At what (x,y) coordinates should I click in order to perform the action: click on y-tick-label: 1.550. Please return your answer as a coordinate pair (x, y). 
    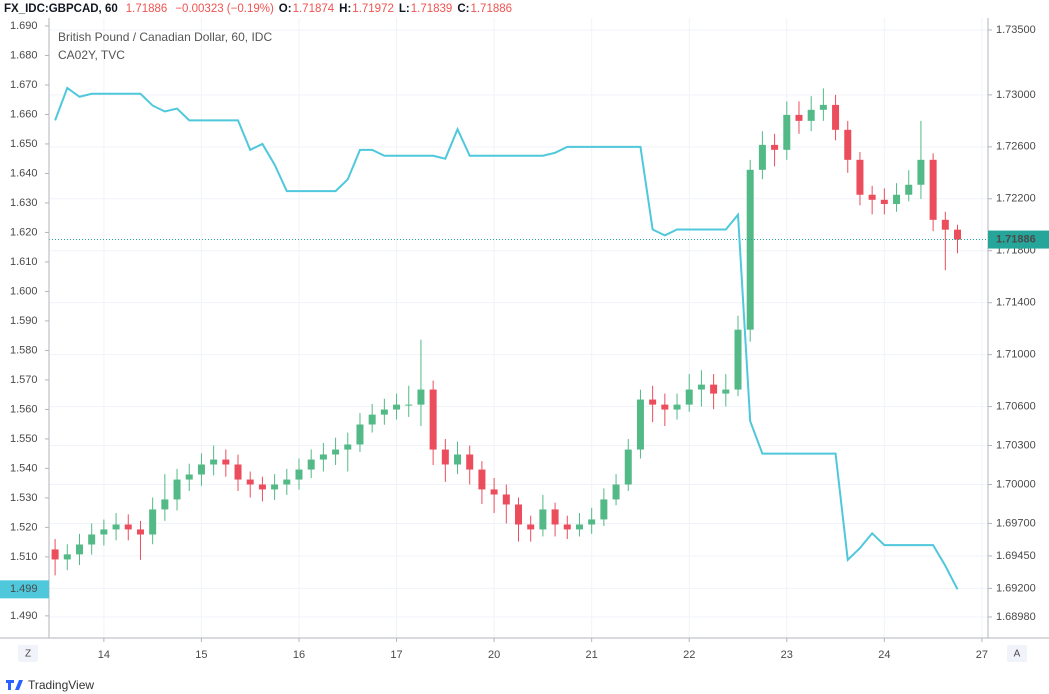
    Looking at the image, I should click on (24, 439).